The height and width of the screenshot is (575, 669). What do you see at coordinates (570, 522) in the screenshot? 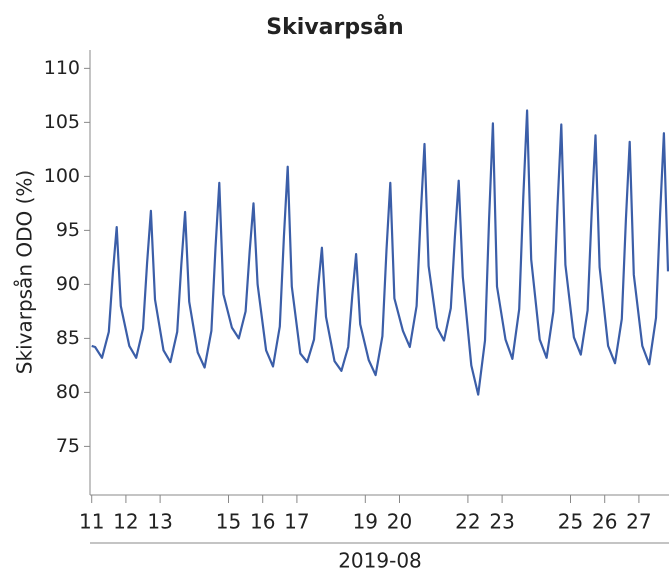
I see `x-tick-label: 25` at bounding box center [570, 522].